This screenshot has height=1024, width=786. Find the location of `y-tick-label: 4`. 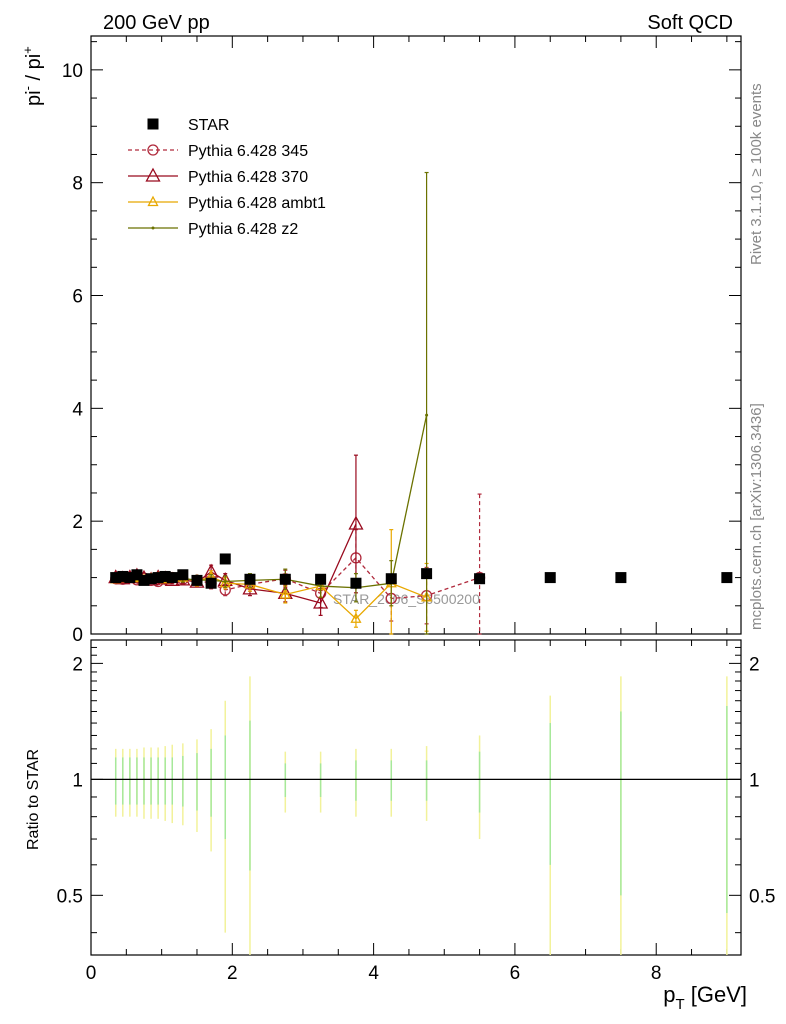

y-tick-label: 4 is located at coordinates (77, 409).